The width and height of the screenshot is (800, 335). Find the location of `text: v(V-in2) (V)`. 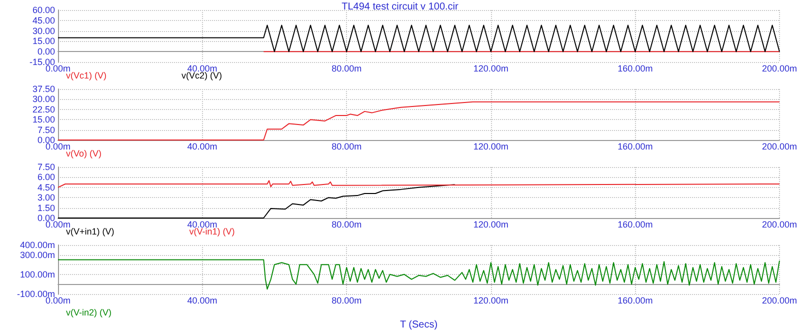

text: v(V-in2) (V) is located at coordinates (89, 313).